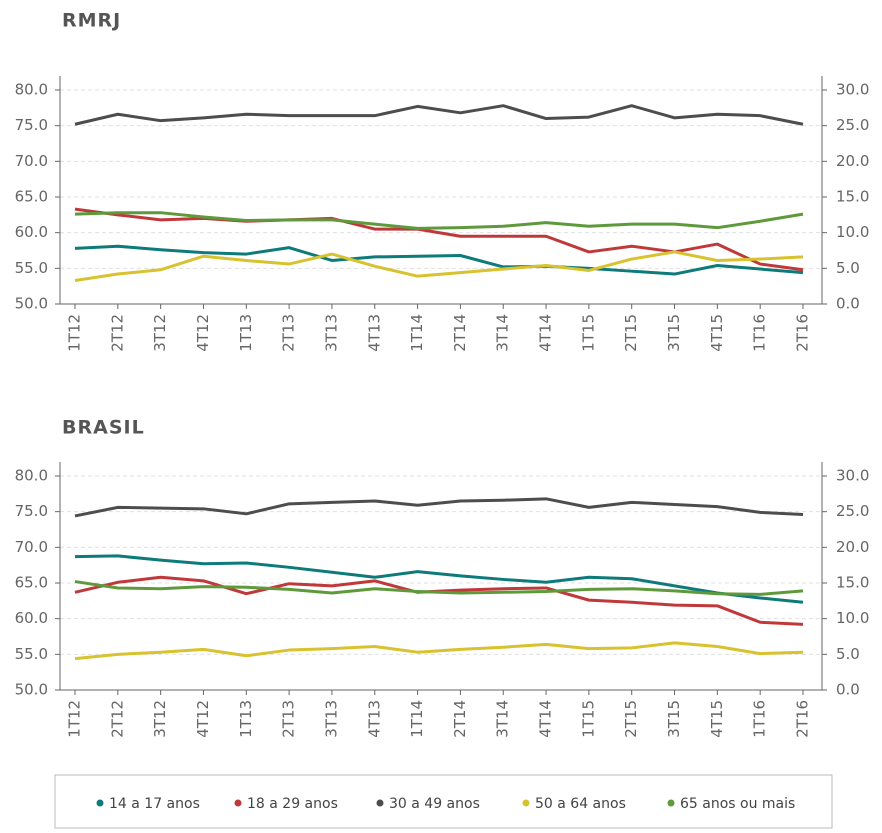  I want to click on legend-label: 65 anos ou mais, so click(737, 804).